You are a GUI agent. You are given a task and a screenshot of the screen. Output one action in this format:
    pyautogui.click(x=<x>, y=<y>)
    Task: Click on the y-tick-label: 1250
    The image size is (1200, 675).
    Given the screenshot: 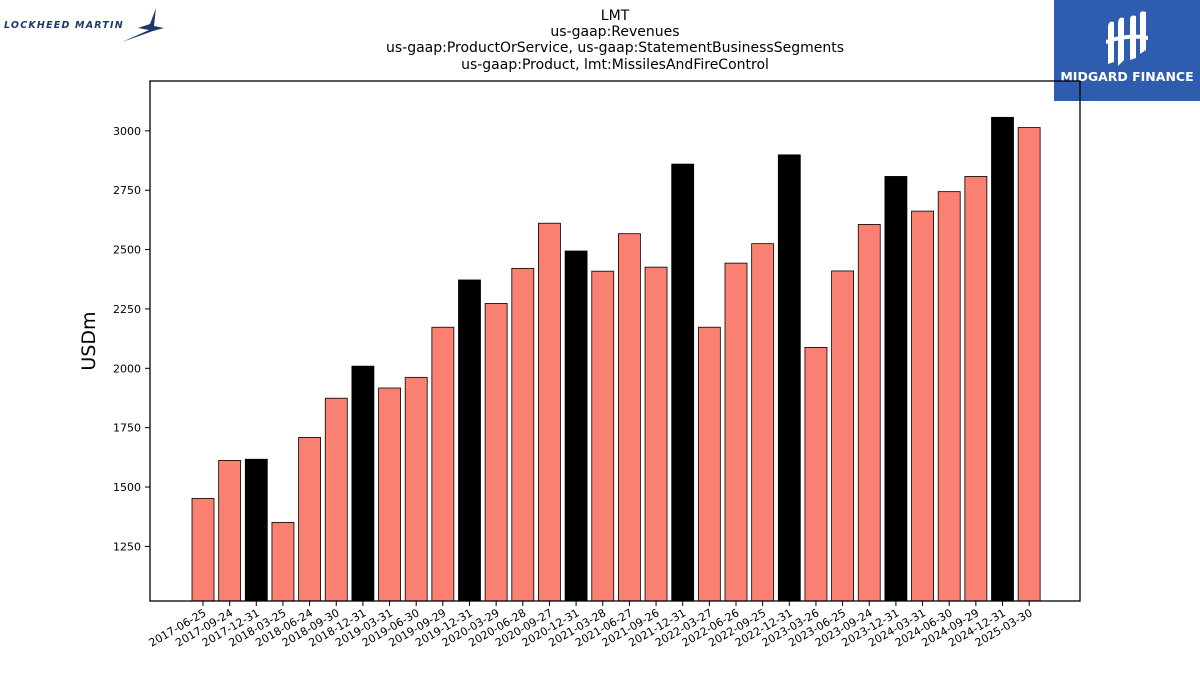 What is the action you would take?
    pyautogui.click(x=127, y=546)
    